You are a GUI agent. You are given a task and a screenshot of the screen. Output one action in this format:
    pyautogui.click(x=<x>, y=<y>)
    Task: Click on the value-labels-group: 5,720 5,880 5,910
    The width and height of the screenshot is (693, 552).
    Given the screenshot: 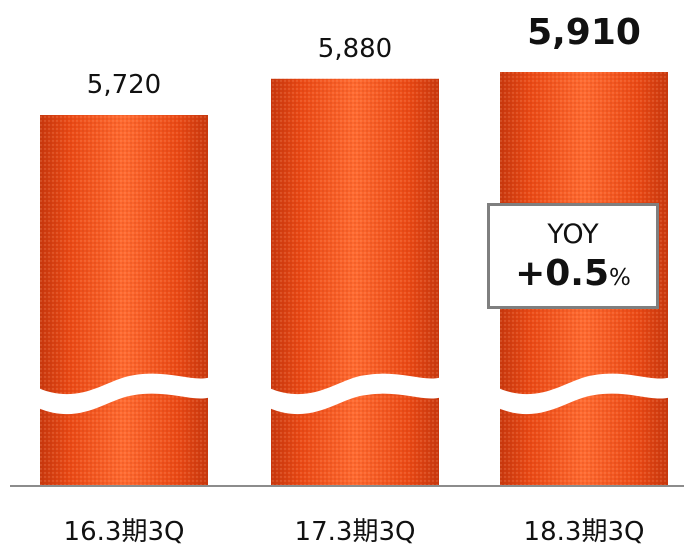 What is the action you would take?
    pyautogui.click(x=364, y=56)
    